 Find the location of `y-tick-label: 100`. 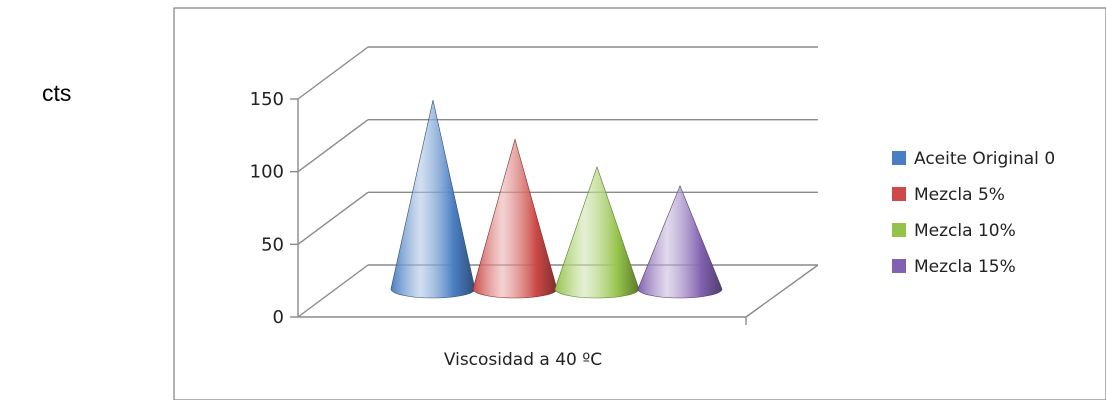

y-tick-label: 100 is located at coordinates (267, 172).